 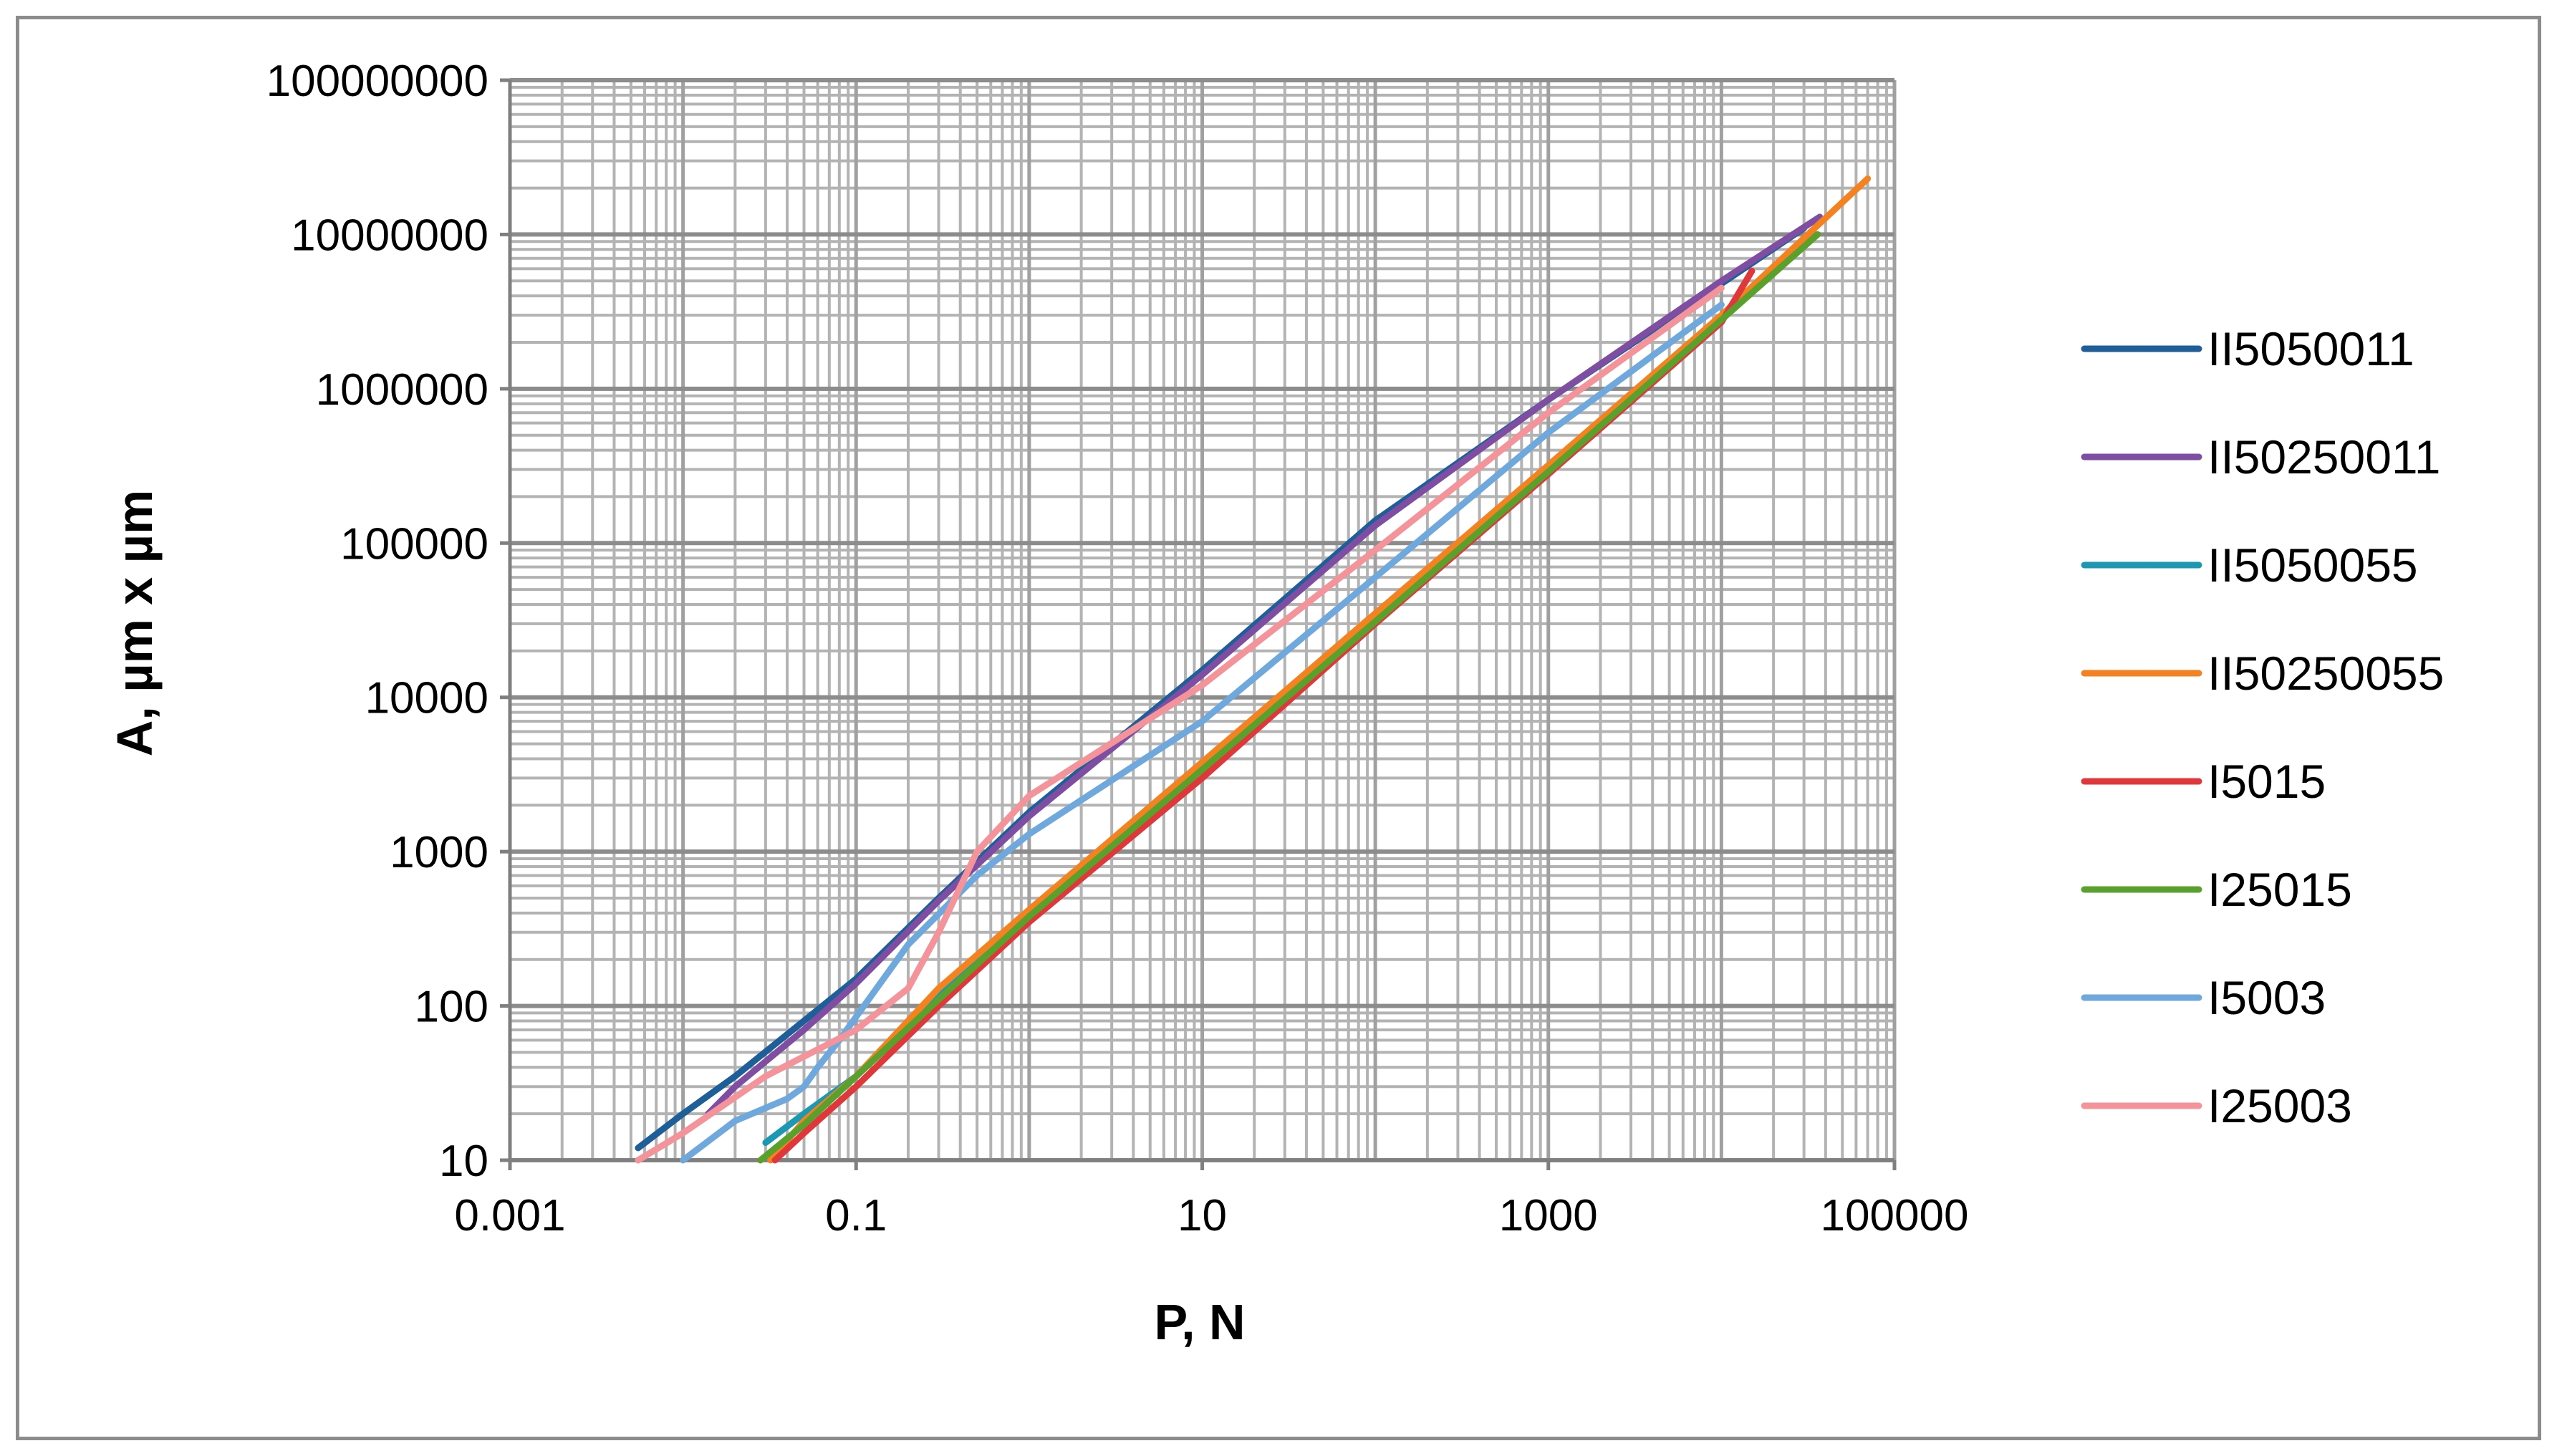 What do you see at coordinates (463, 1161) in the screenshot?
I see `y-tick-label: 10` at bounding box center [463, 1161].